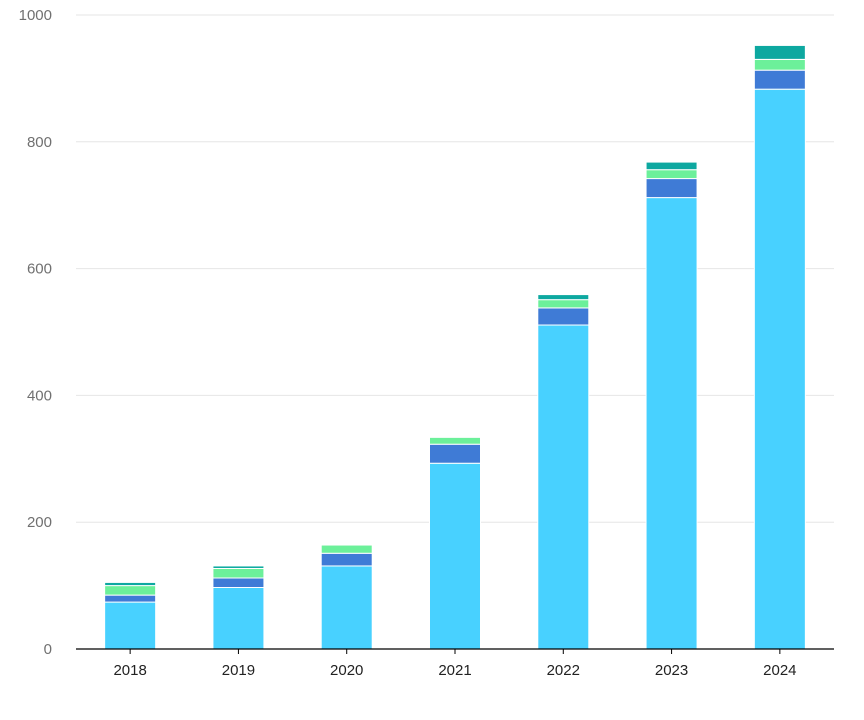  I want to click on bar-stack-2021, so click(455, 543).